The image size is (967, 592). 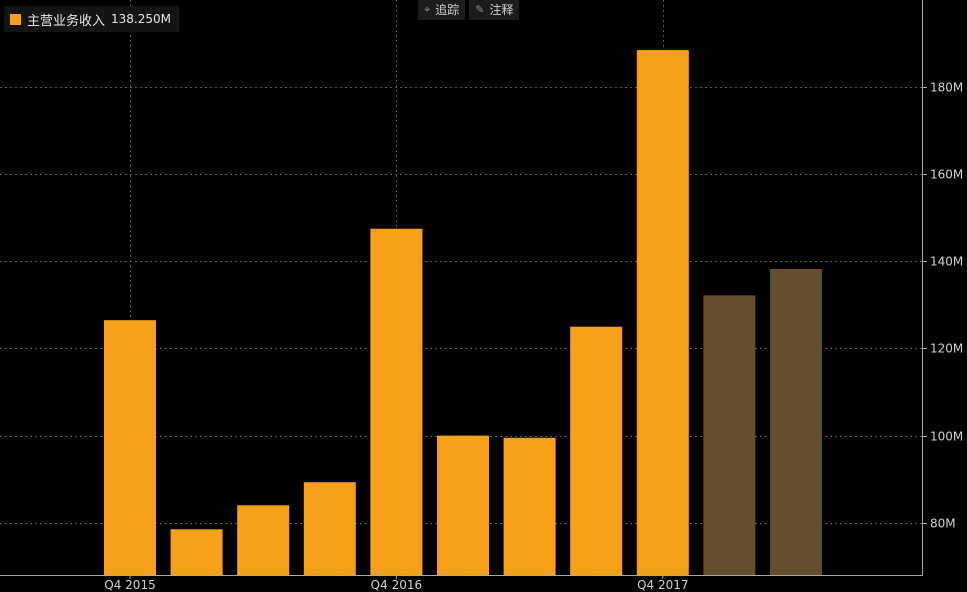 What do you see at coordinates (501, 10) in the screenshot?
I see `annotate-label: 注释` at bounding box center [501, 10].